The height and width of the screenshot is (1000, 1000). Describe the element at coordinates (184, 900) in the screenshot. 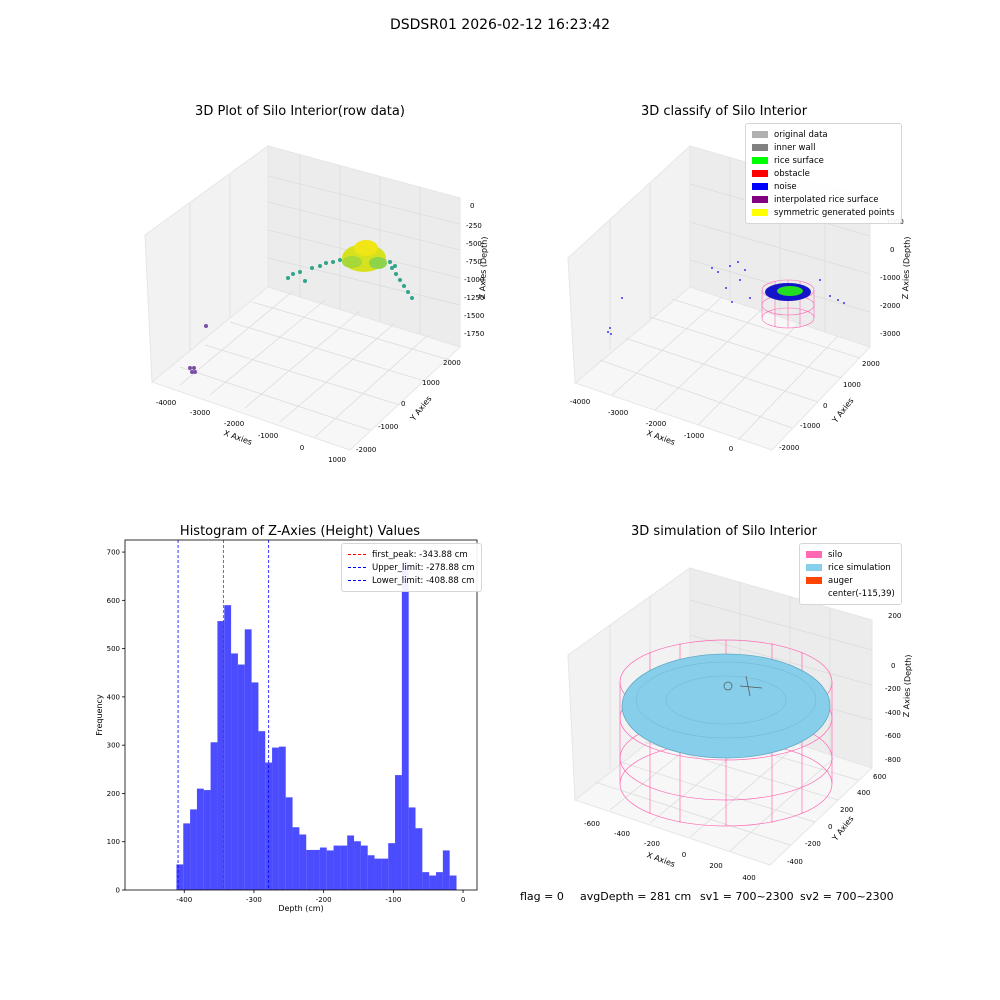

I see `histogram-xtick-label: -400` at that location.